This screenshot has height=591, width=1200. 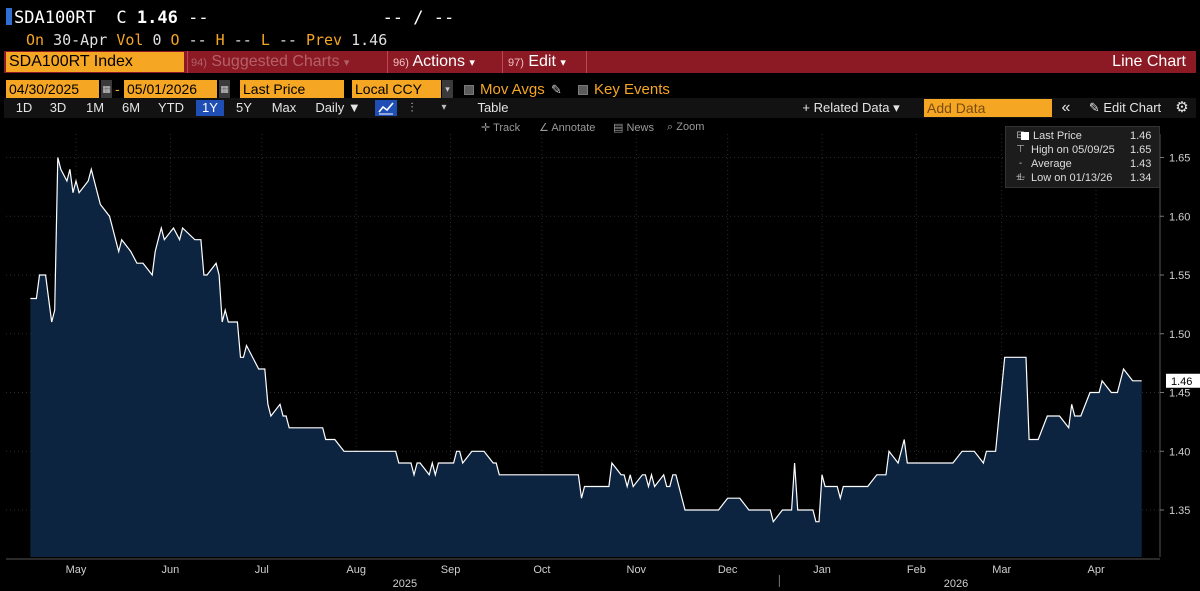 What do you see at coordinates (1182, 107) in the screenshot?
I see `gear-icon: ⚙` at bounding box center [1182, 107].